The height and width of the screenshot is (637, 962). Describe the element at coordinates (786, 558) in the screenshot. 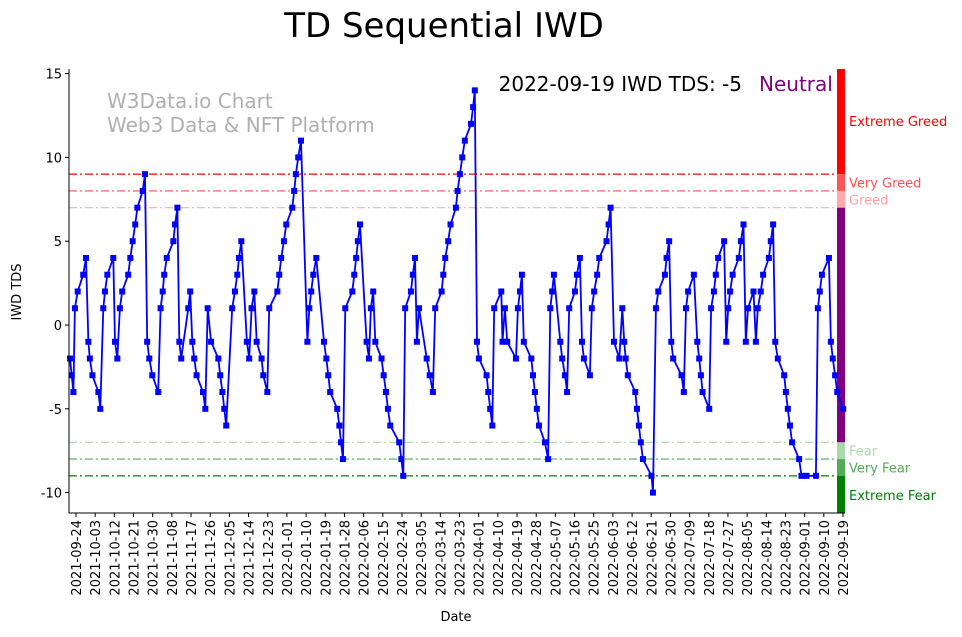

I see `x-tick-label: 2022-08-23` at that location.